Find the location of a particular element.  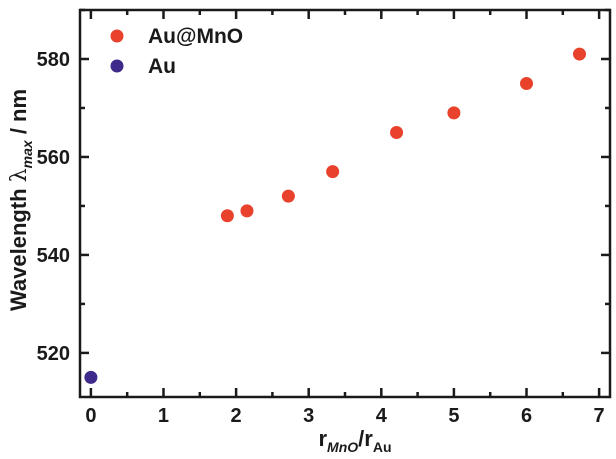

x-tick-label: 0 is located at coordinates (90, 416).